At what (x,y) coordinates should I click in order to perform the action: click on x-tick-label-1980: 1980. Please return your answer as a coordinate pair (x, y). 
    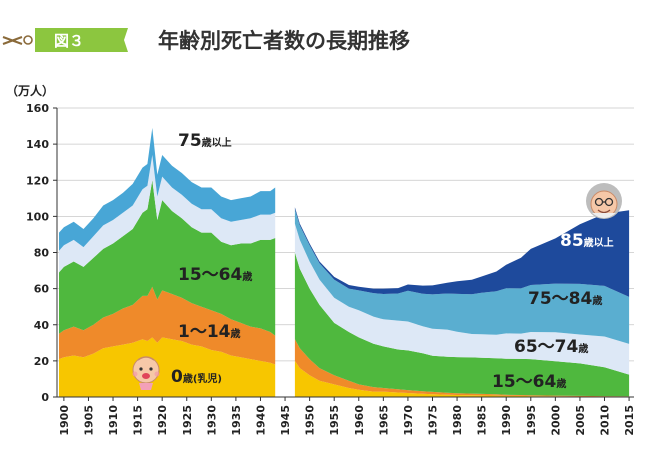
    Looking at the image, I should click on (457, 420).